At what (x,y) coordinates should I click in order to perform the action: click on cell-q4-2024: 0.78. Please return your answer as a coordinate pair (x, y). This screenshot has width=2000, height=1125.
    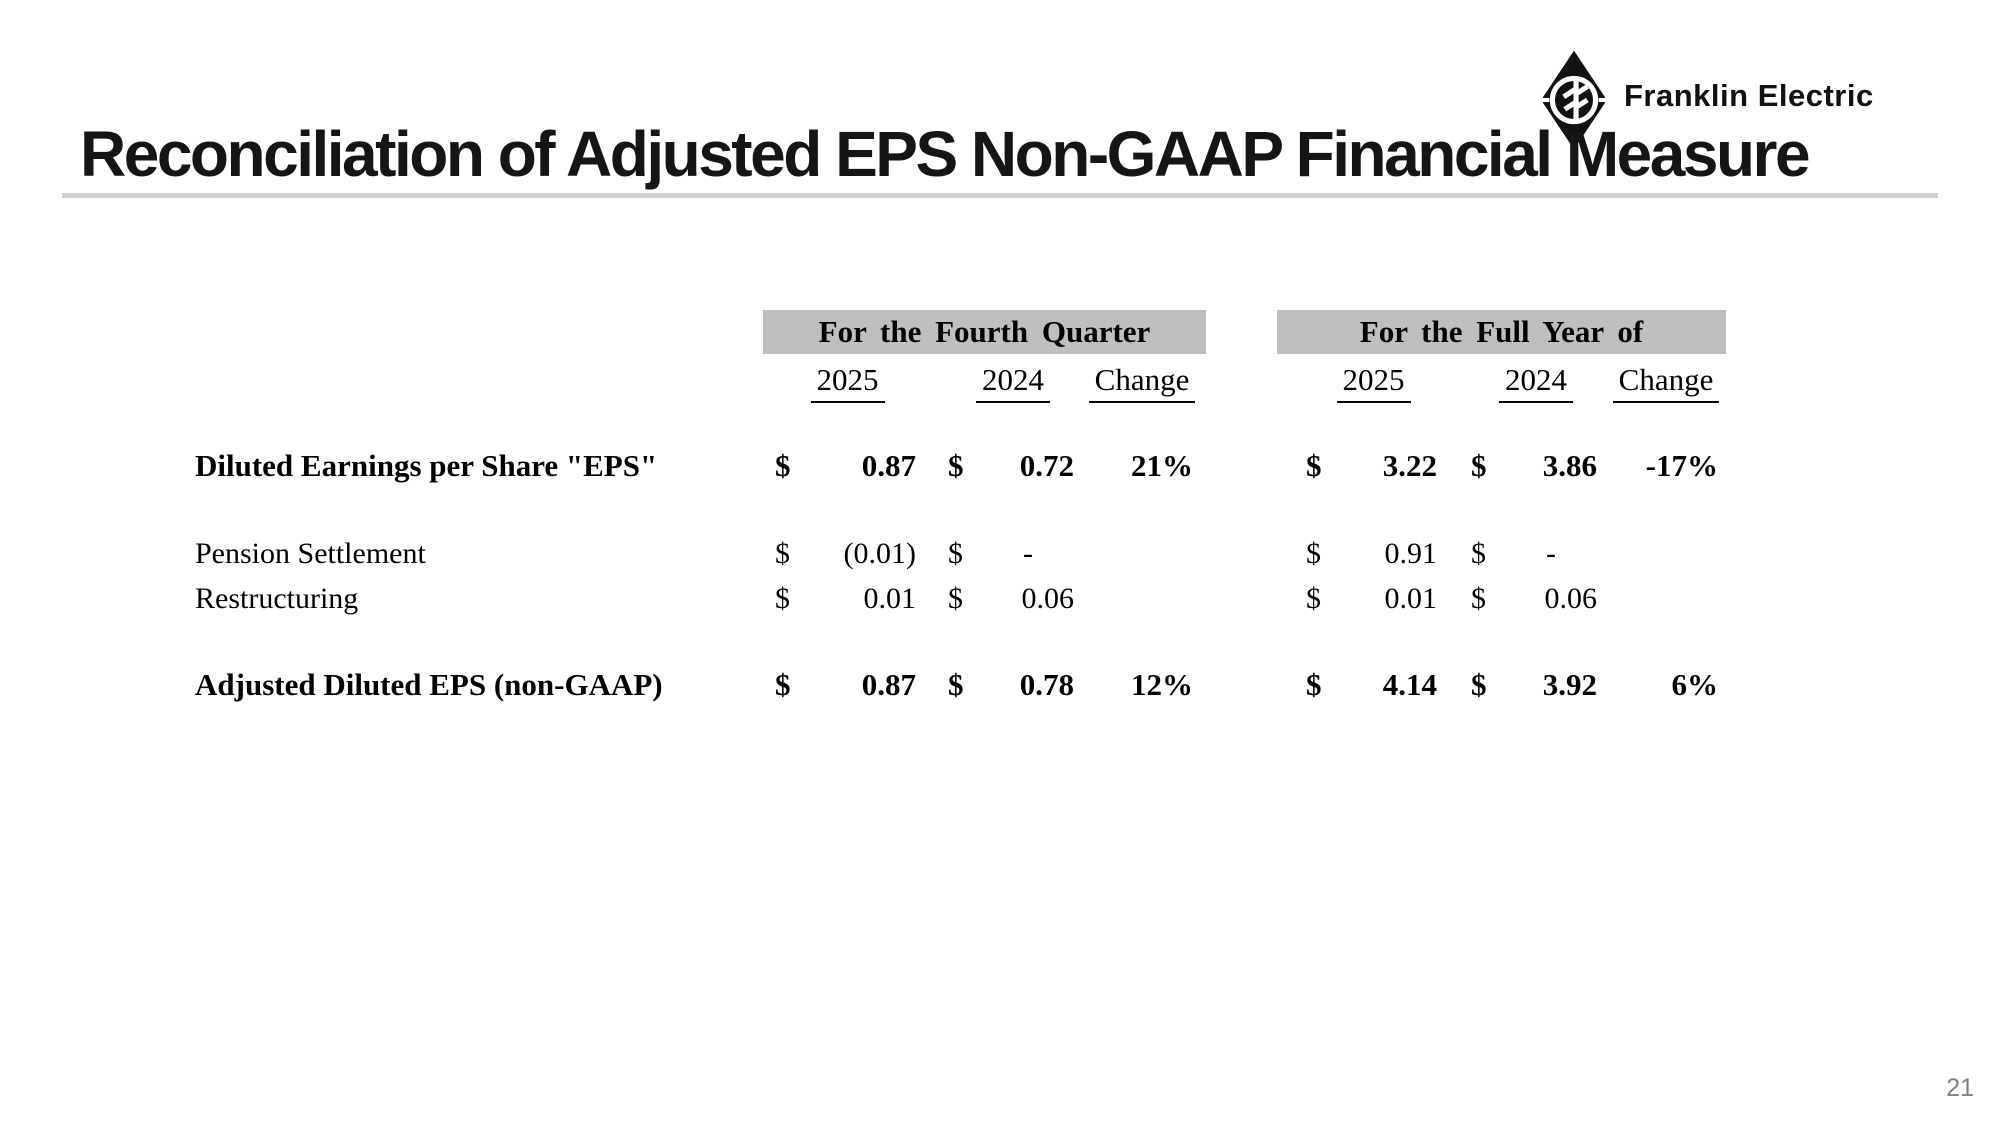
    Looking at the image, I should click on (1046, 684).